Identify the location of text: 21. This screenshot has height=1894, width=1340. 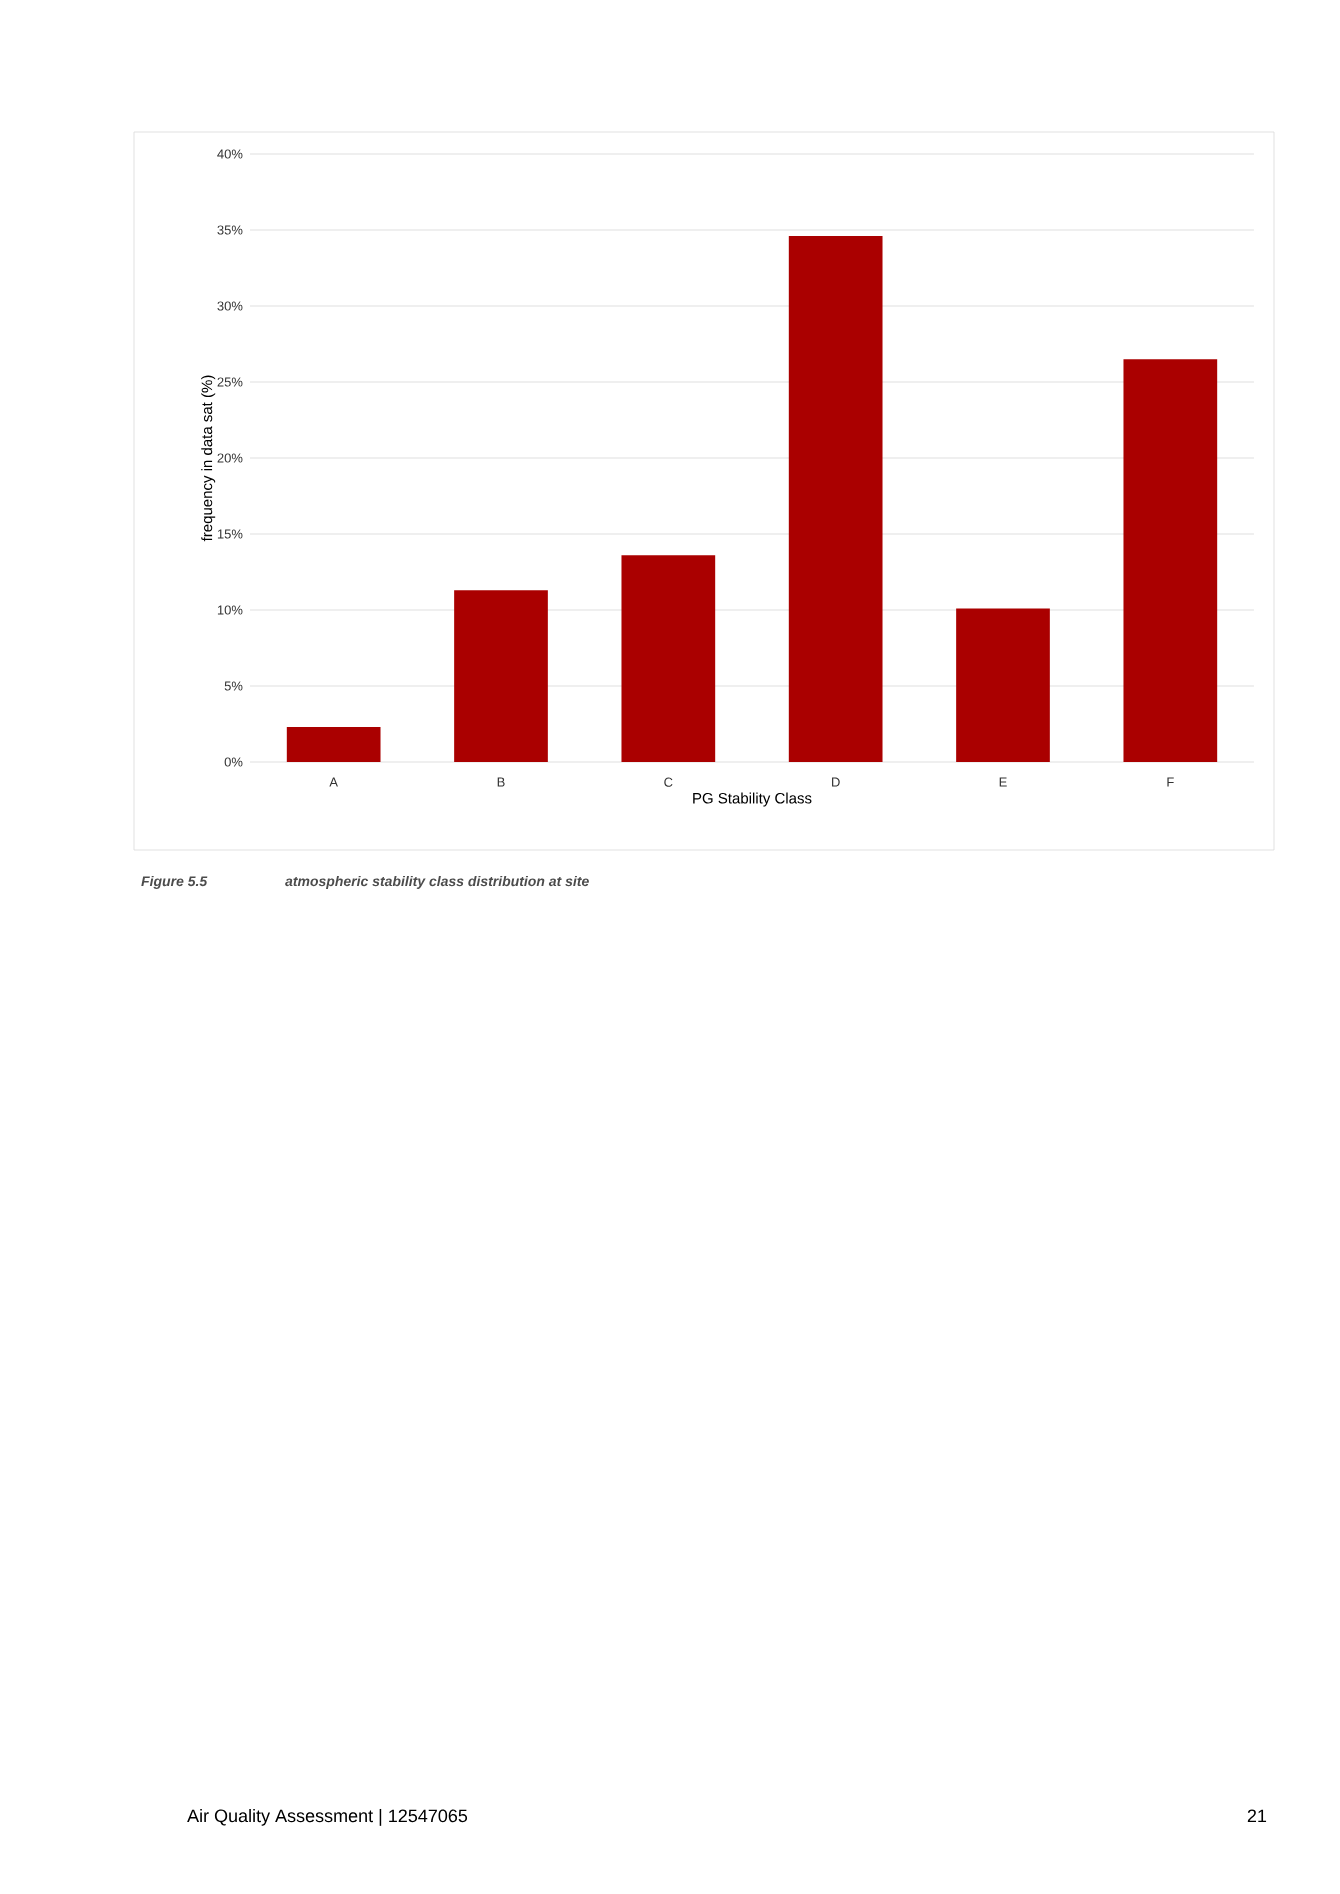
(1257, 1816).